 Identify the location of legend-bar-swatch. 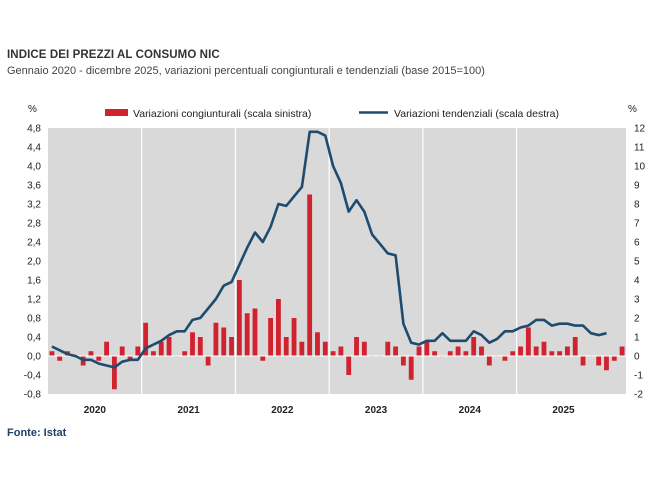
(116, 112).